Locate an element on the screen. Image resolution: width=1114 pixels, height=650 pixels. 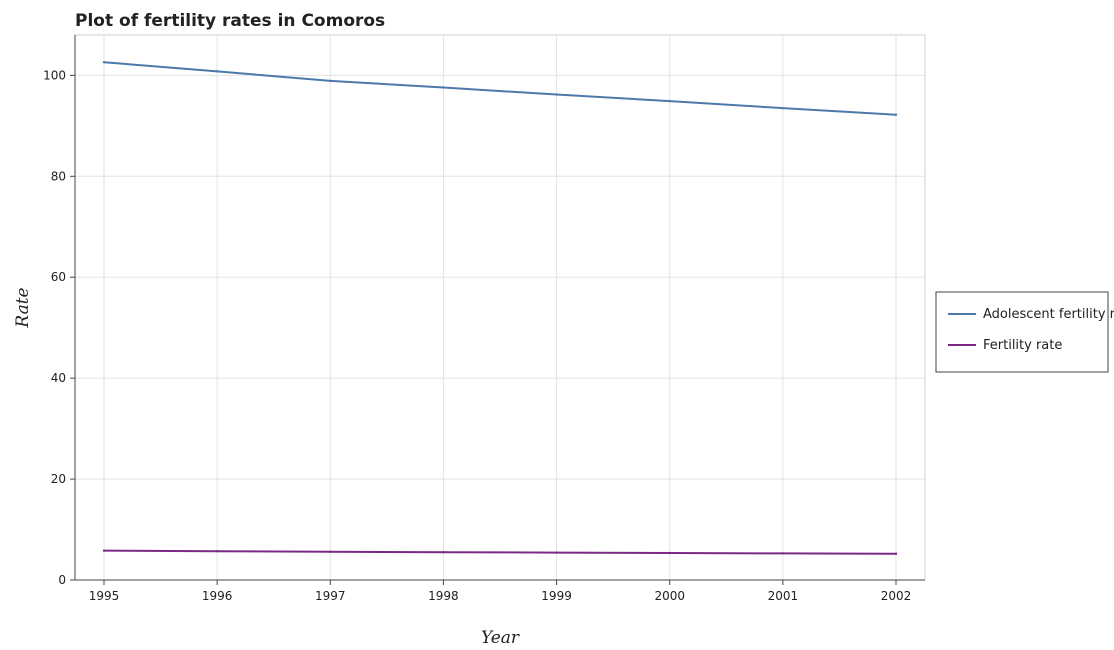
legend-box is located at coordinates (1022, 332).